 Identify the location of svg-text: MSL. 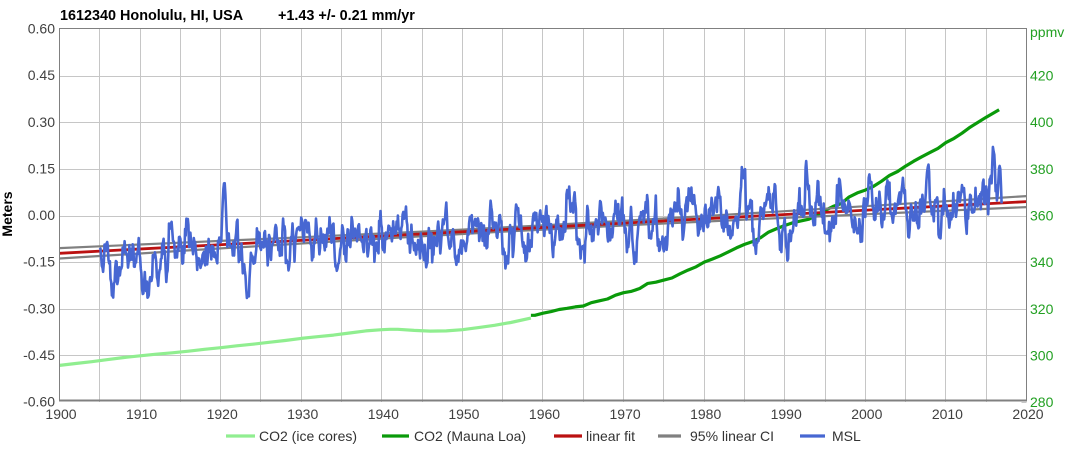
(846, 436).